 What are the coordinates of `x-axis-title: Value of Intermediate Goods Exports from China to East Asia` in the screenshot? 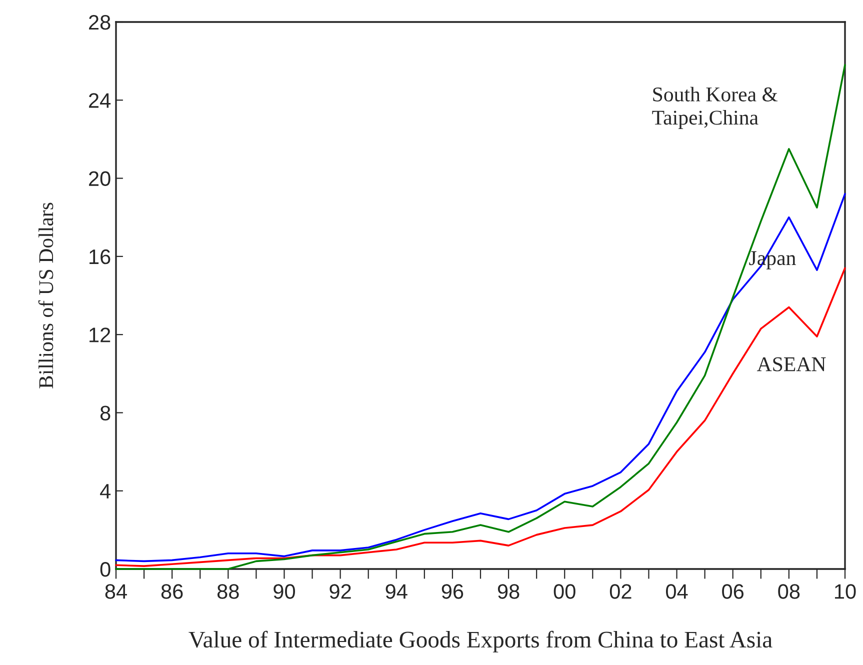 It's located at (480, 641).